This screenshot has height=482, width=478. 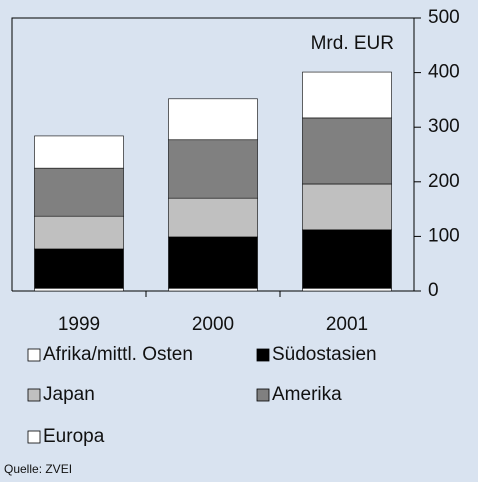 What do you see at coordinates (118, 354) in the screenshot?
I see `legend-label: Afrika/mittl. Osten` at bounding box center [118, 354].